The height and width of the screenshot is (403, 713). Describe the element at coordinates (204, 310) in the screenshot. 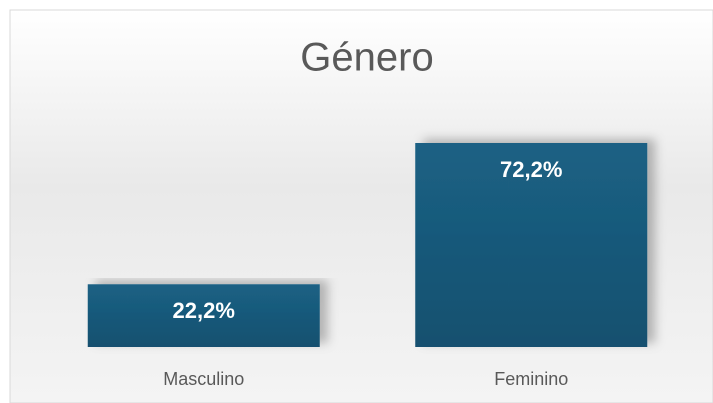

I see `data-label: 22,2%` at that location.